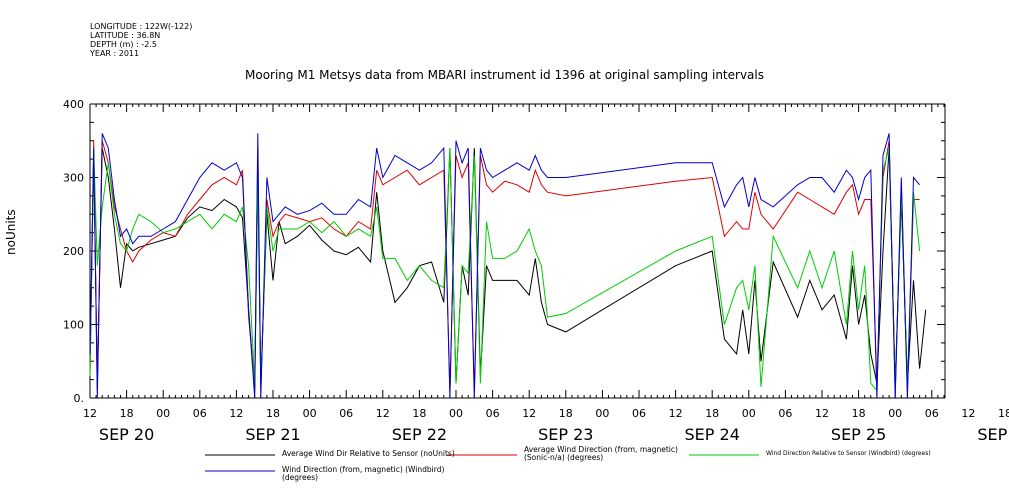 This screenshot has width=1009, height=504. What do you see at coordinates (79, 398) in the screenshot?
I see `y-tick-label: 0.` at bounding box center [79, 398].